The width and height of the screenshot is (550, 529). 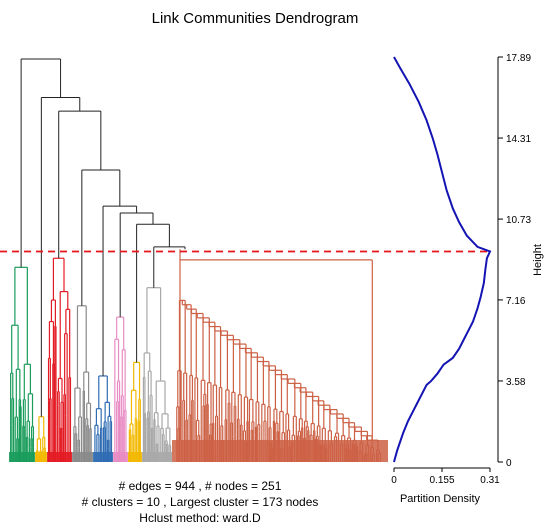 I want to click on y-tick-label: 10.73, so click(x=518, y=220).